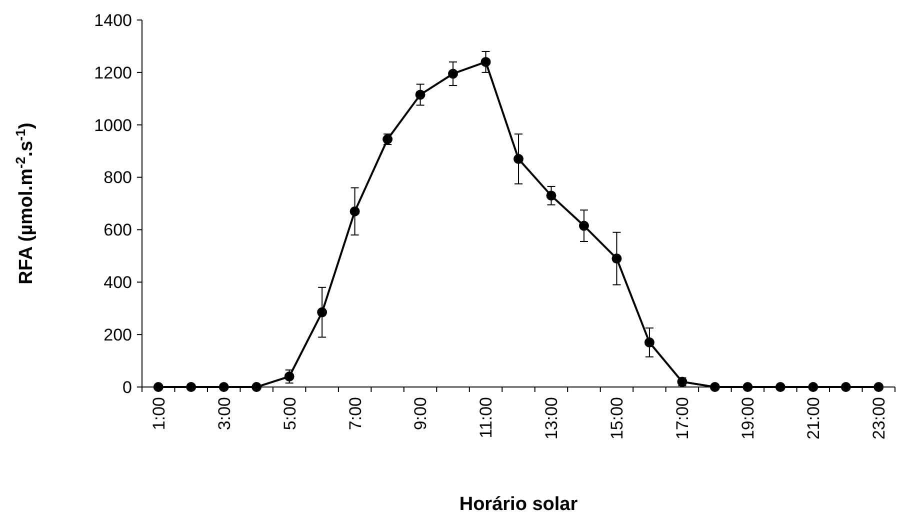 This screenshot has width=897, height=521. I want to click on y-tick-label: 0, so click(127, 387).